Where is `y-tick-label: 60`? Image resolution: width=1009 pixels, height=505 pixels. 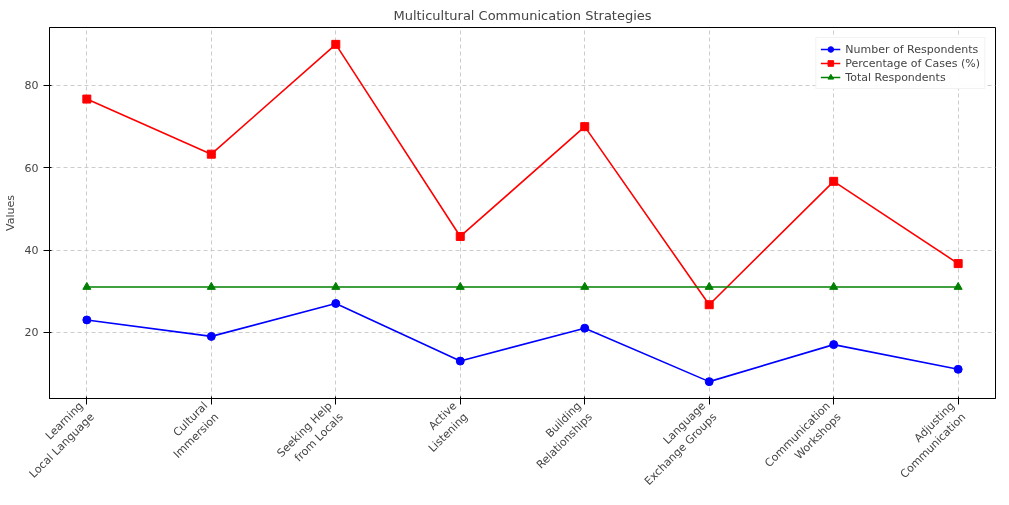 y-tick-label: 60 is located at coordinates (31, 168).